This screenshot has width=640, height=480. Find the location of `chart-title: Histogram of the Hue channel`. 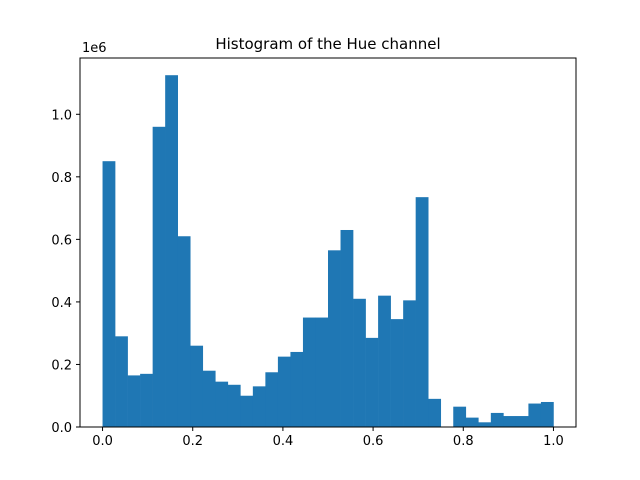

chart-title: Histogram of the Hue channel is located at coordinates (327, 44).